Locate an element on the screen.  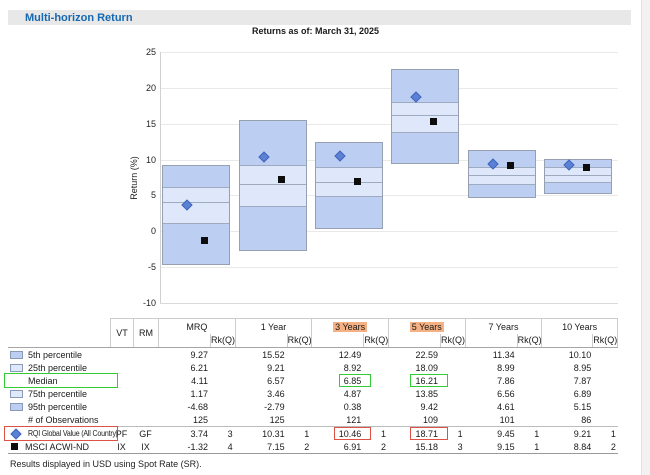
vt-cell: IX is located at coordinates (121, 446).